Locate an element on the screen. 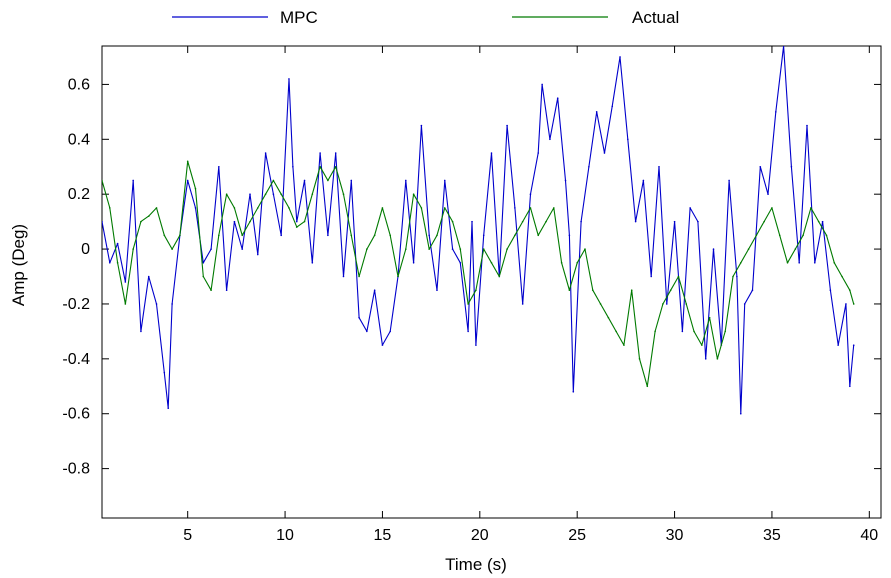  y-tick-label: -0.2 is located at coordinates (76, 304).